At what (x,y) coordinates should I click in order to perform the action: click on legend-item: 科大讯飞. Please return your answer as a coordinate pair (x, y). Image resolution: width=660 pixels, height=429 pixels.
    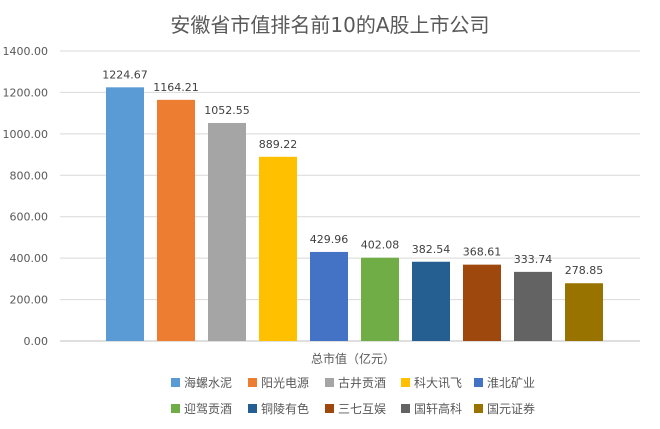
    Looking at the image, I should click on (431, 383).